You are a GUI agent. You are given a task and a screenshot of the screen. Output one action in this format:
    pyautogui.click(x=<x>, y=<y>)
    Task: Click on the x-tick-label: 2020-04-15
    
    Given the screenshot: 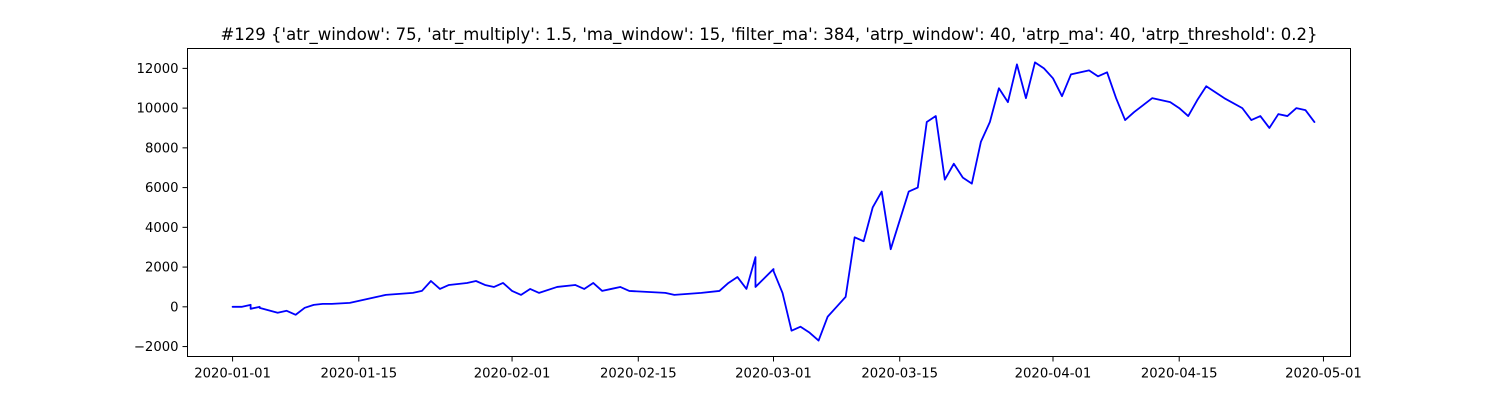 What is the action you would take?
    pyautogui.click(x=1179, y=374)
    